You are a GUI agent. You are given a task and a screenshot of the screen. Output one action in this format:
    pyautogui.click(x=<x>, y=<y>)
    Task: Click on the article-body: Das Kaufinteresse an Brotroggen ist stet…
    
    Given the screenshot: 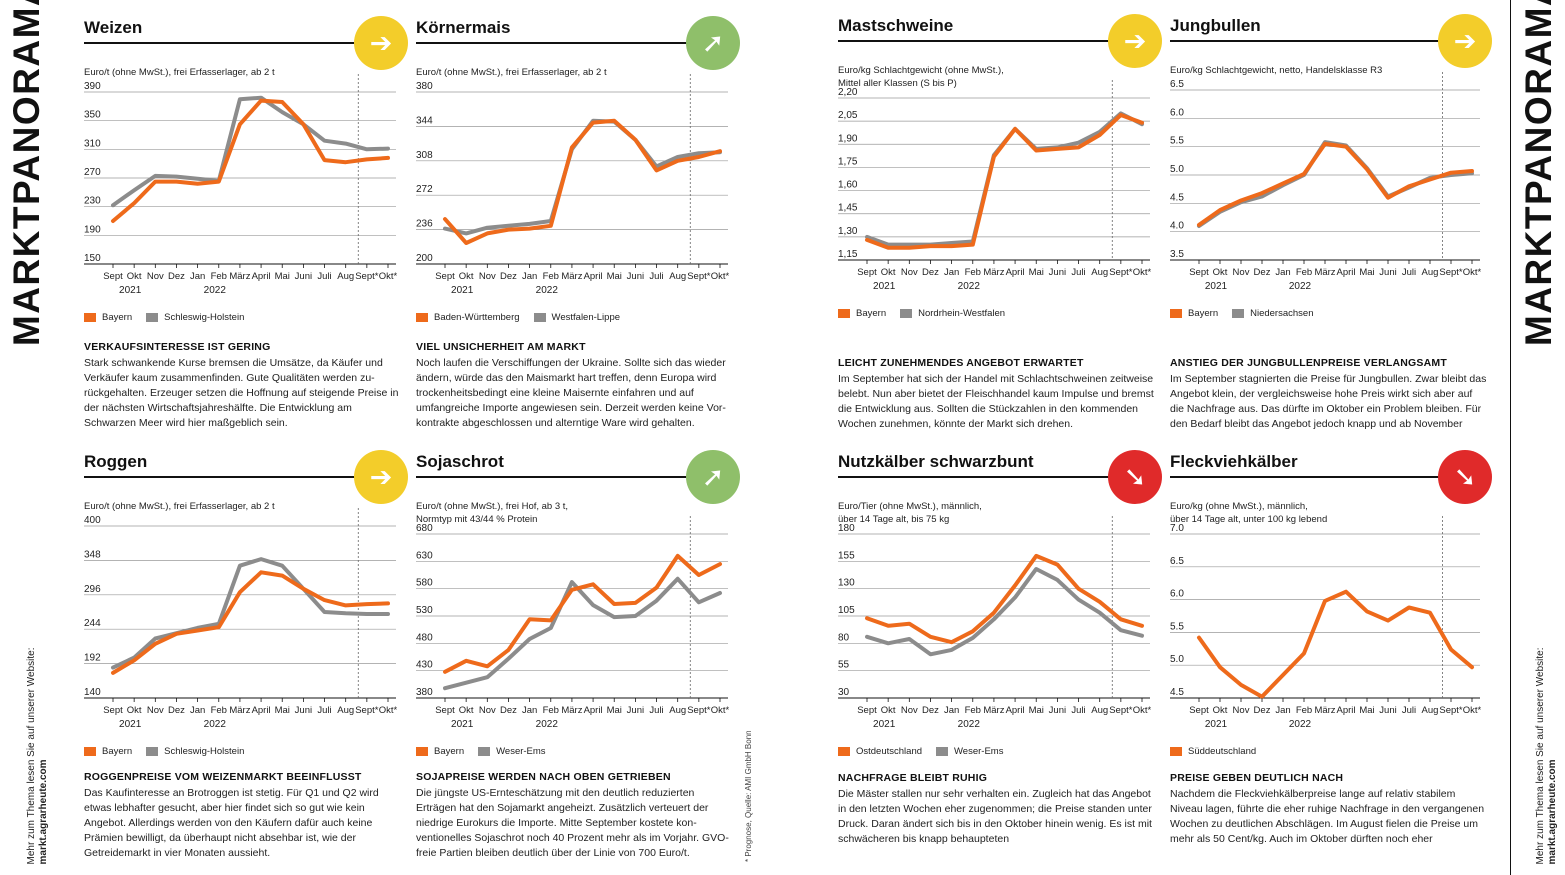 What is the action you would take?
    pyautogui.click(x=231, y=823)
    